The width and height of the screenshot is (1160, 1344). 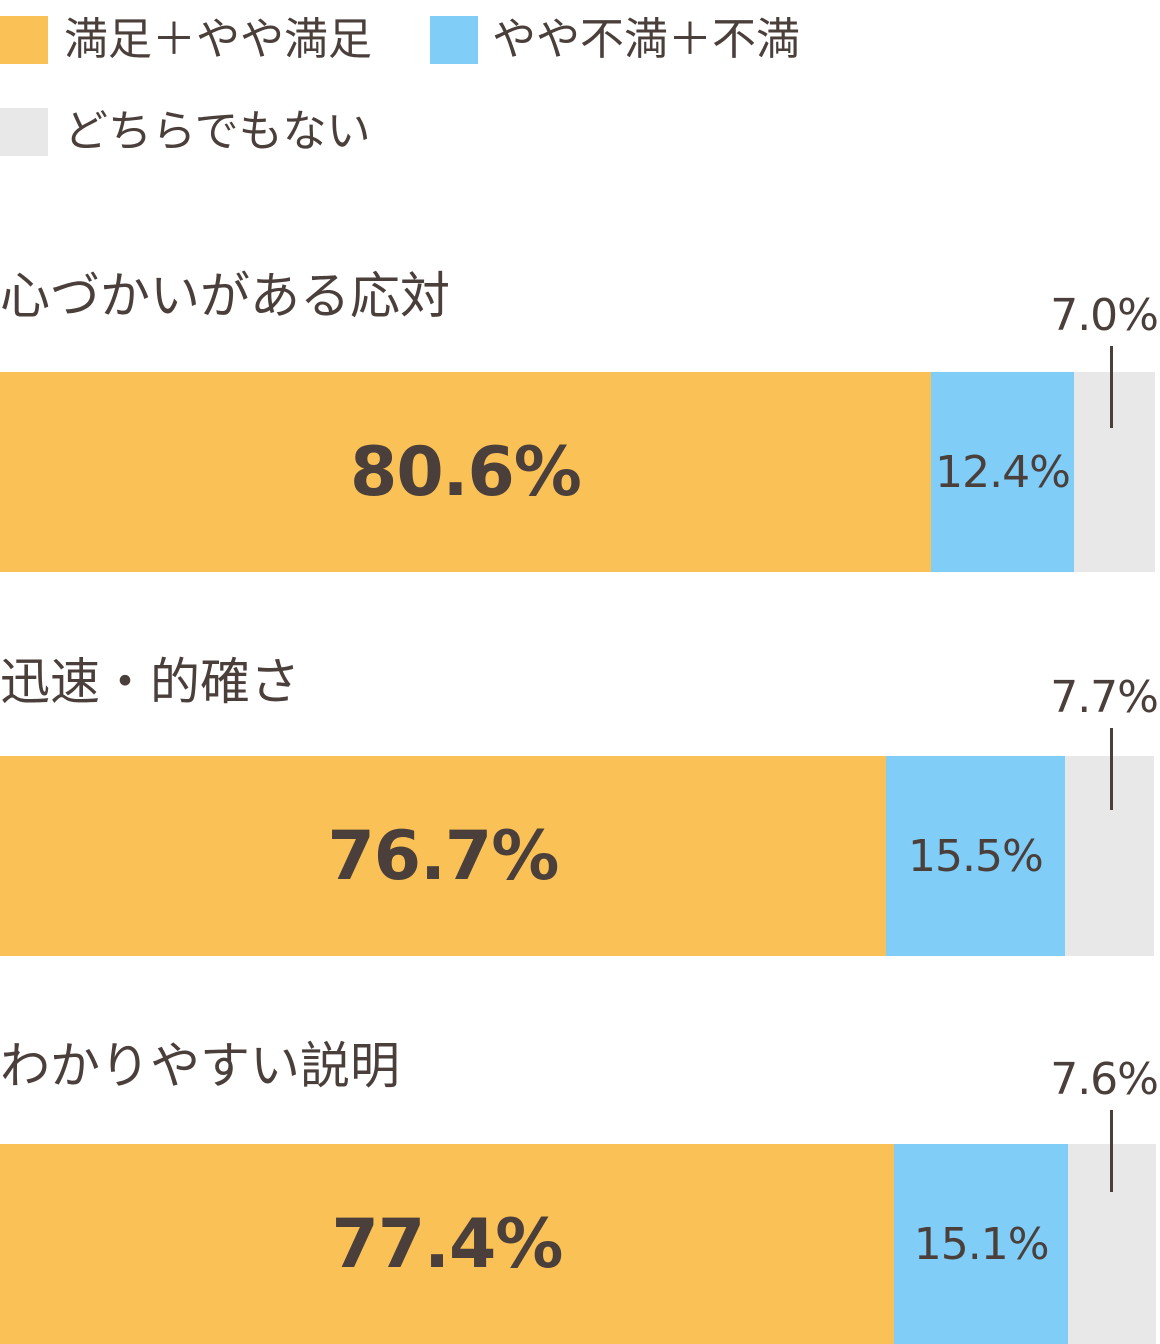 I want to click on stacked-bar-1: 80.6% 12.4%, so click(x=577, y=472).